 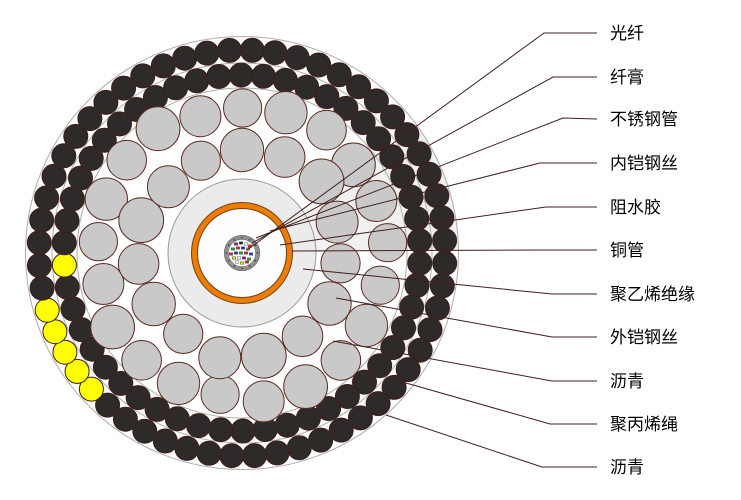 I want to click on layer-label-1: 纤膏, so click(x=627, y=77).